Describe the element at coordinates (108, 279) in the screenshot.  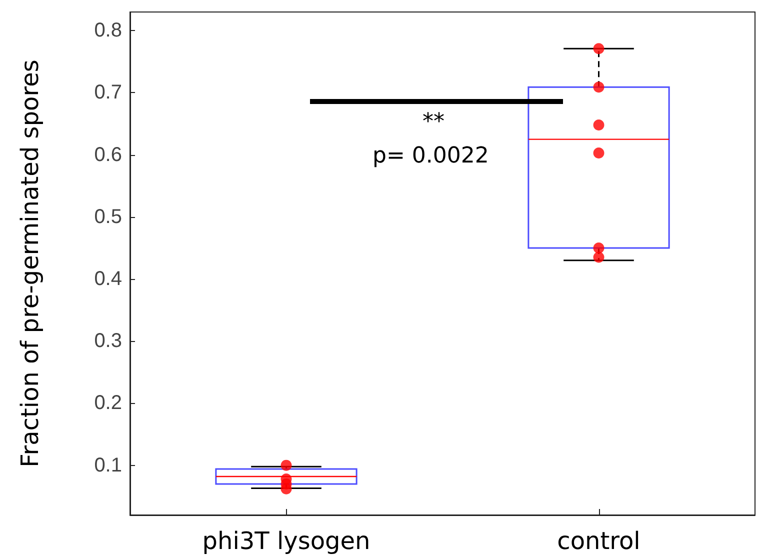
I see `y-tick-label: 0.4` at that location.